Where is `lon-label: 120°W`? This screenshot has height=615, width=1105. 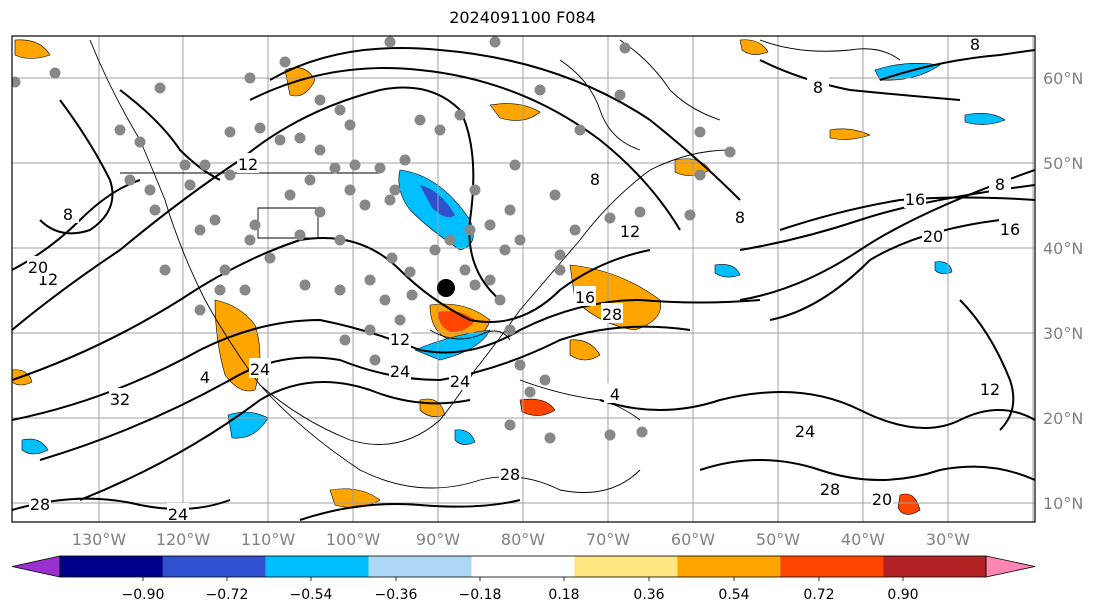 lon-label: 120°W is located at coordinates (183, 539).